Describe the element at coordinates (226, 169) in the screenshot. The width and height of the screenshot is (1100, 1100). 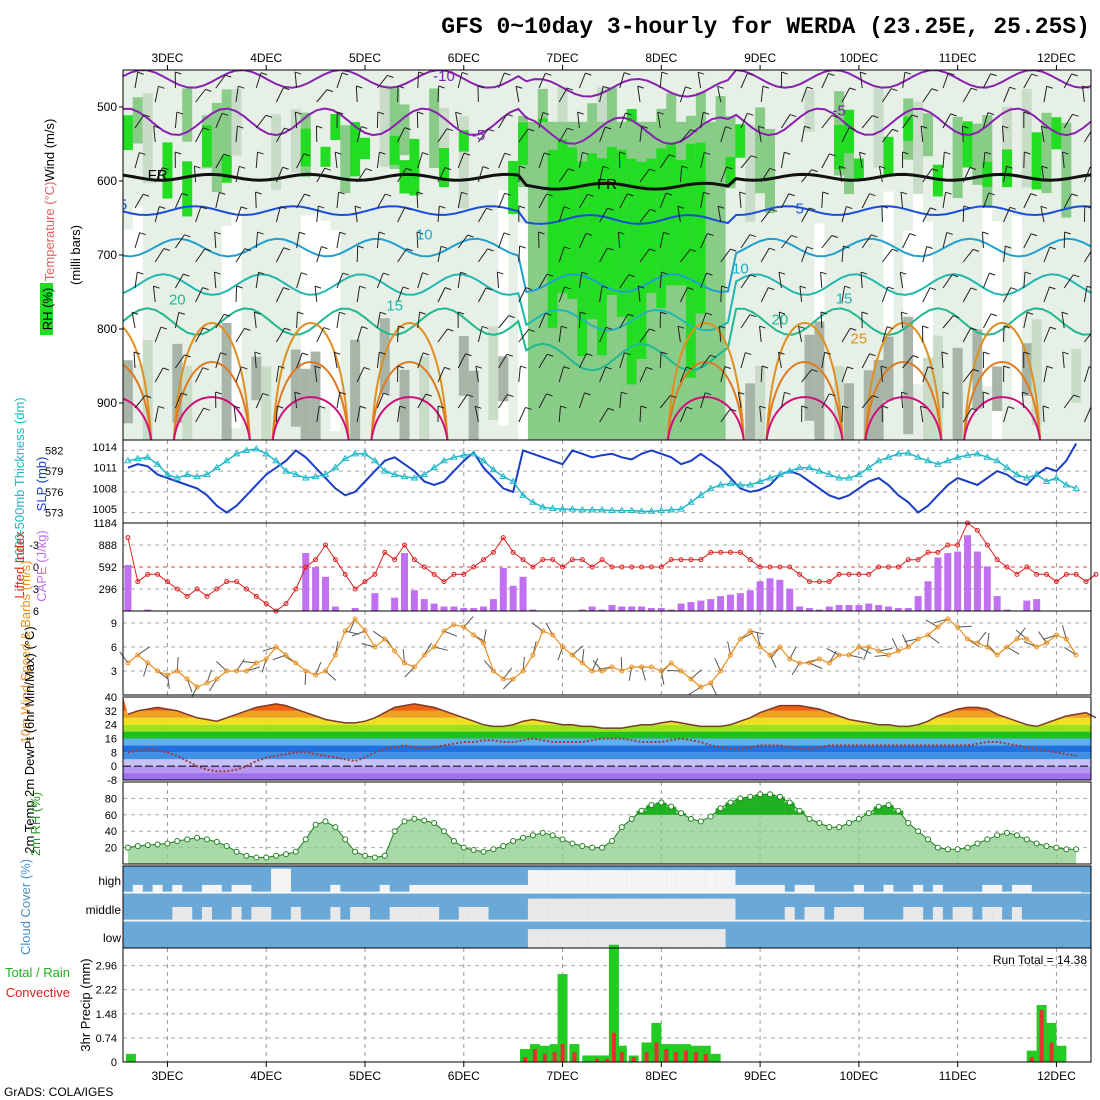
I see `rh-moist-cell` at that location.